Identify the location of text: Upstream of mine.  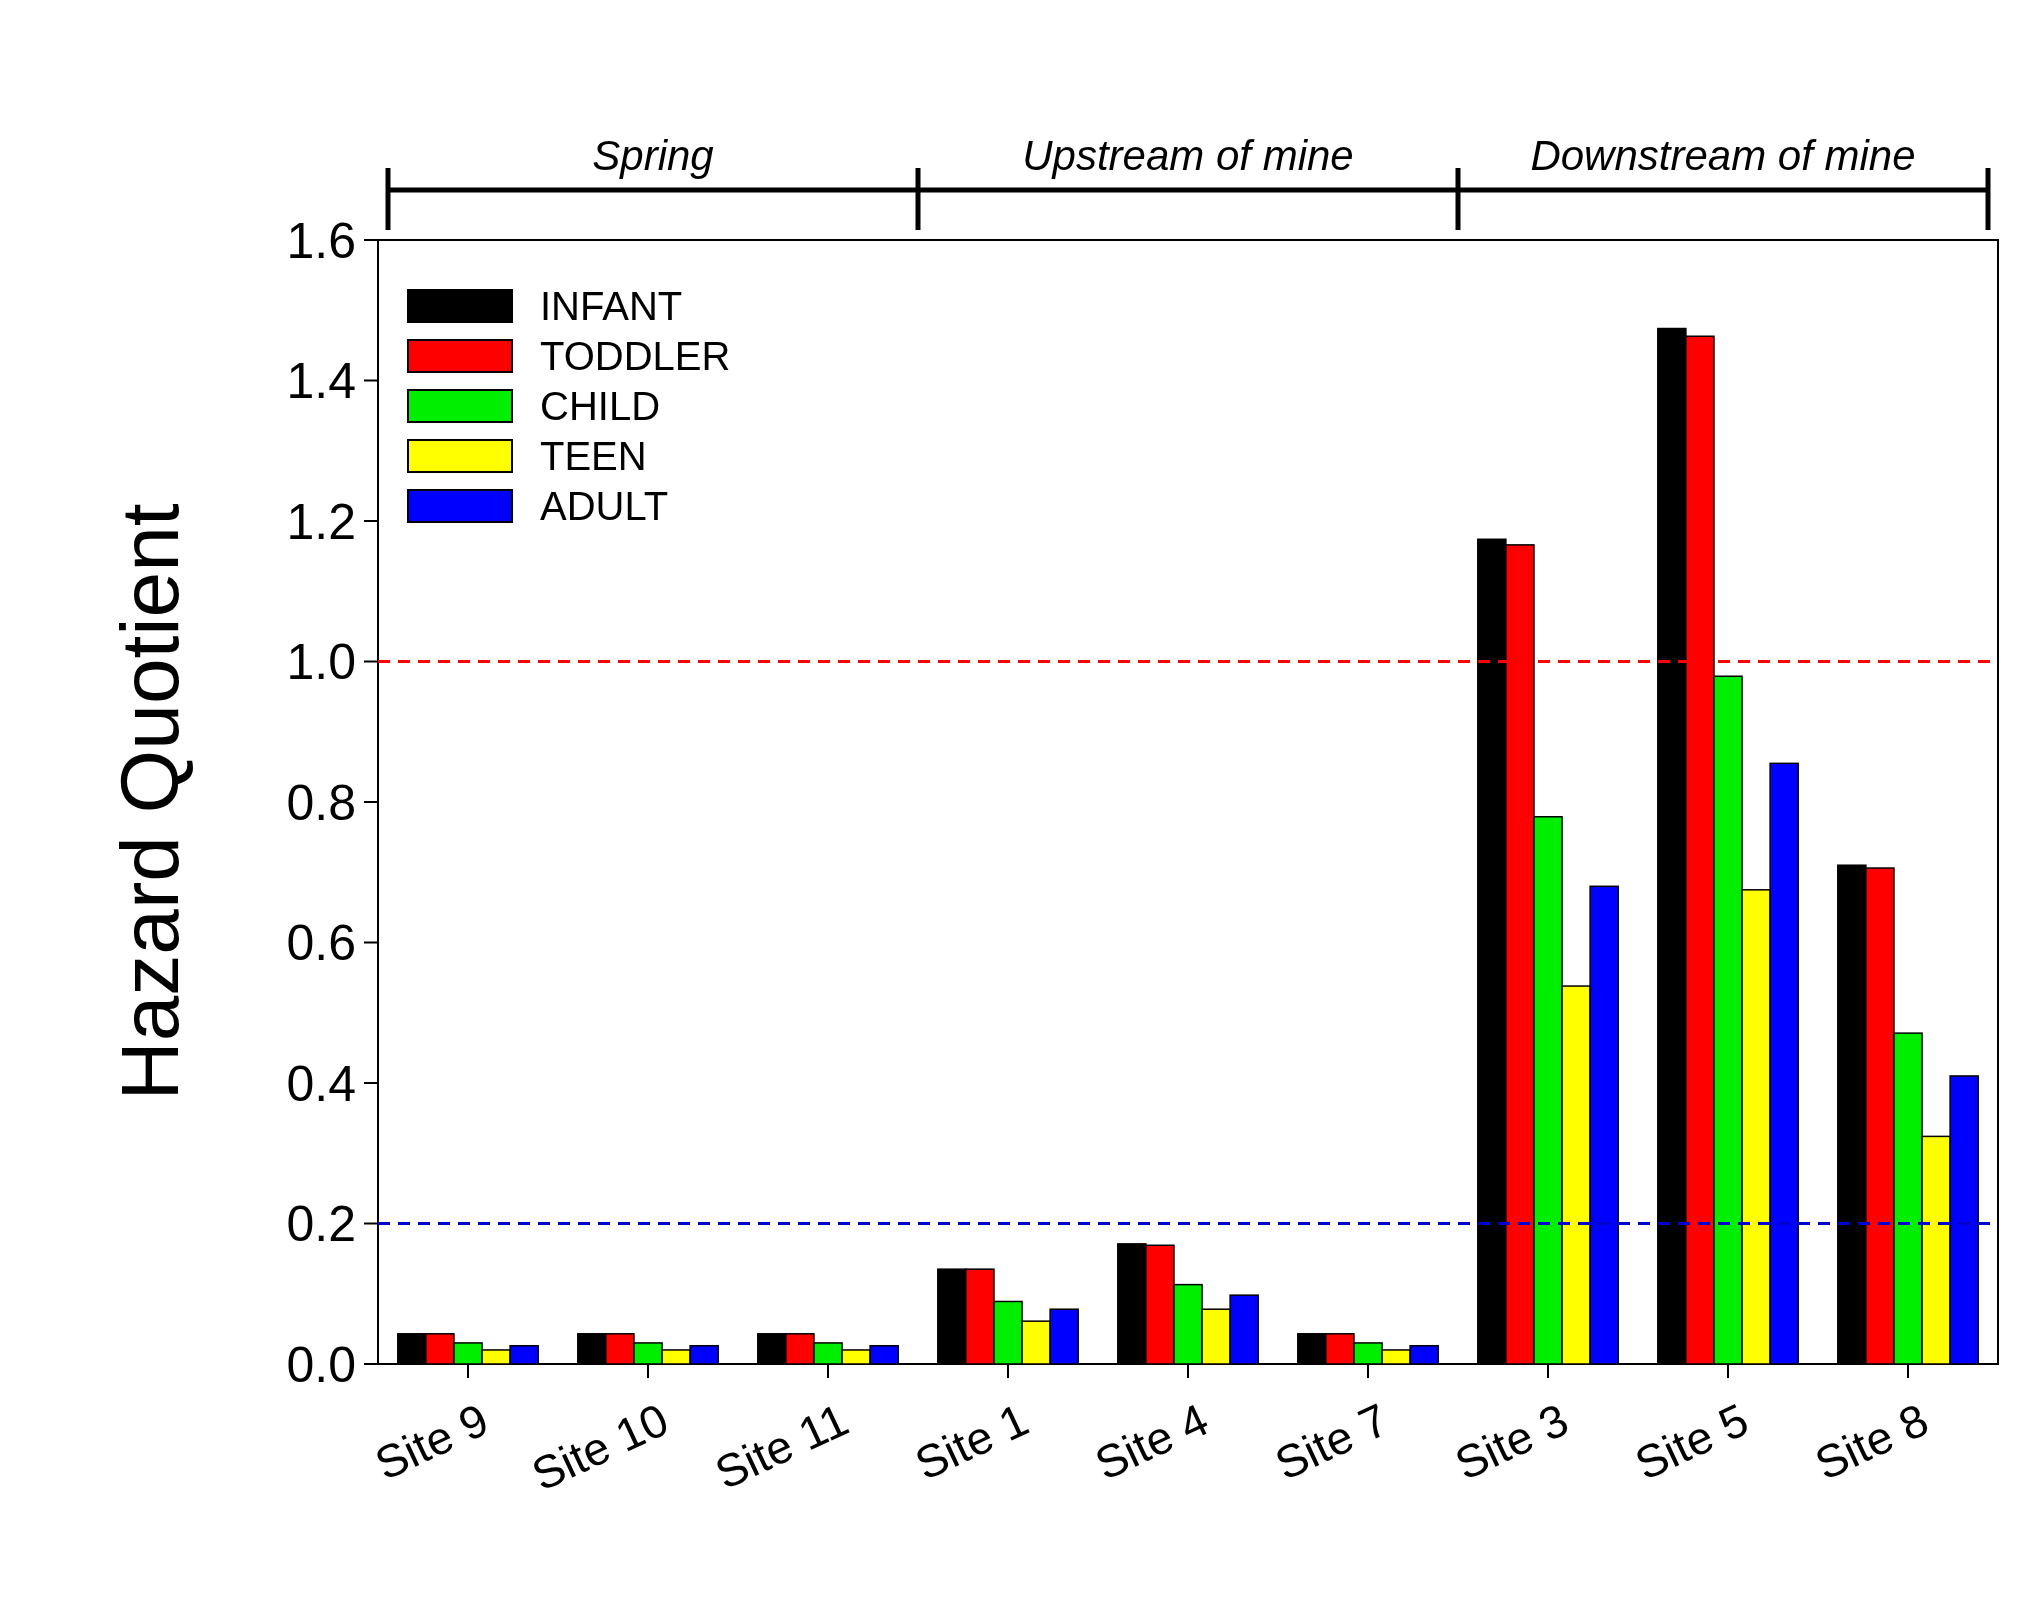
(1188, 155).